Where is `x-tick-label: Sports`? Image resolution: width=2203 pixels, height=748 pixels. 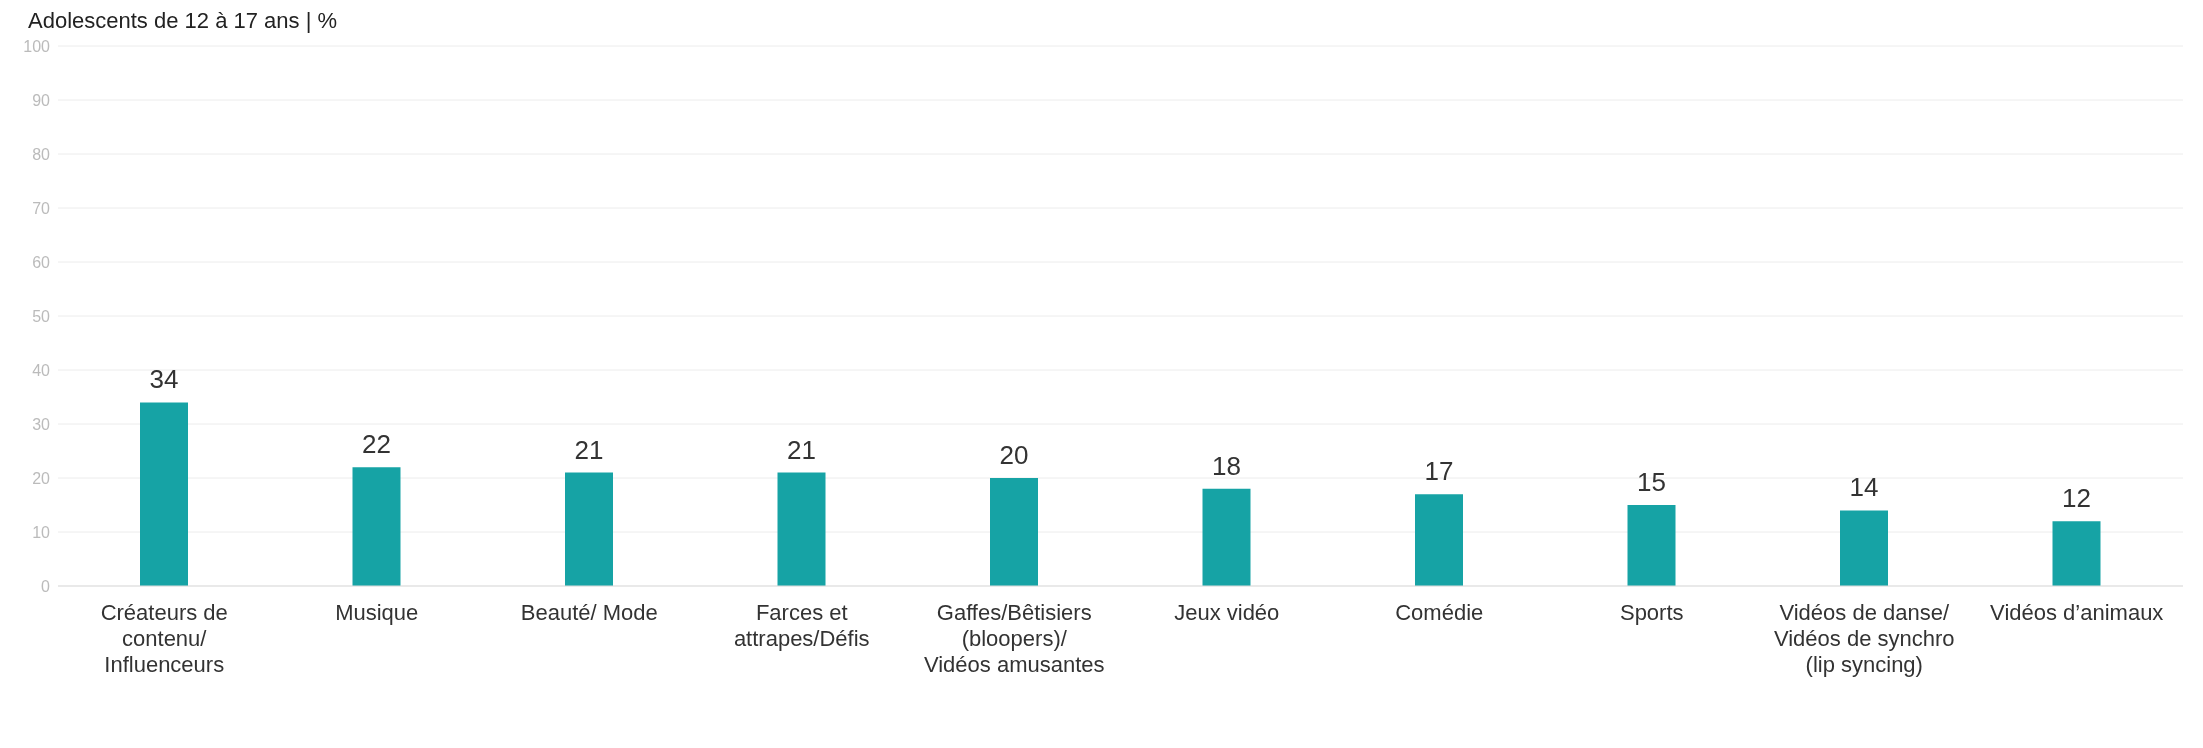 x-tick-label: Sports is located at coordinates (1651, 612).